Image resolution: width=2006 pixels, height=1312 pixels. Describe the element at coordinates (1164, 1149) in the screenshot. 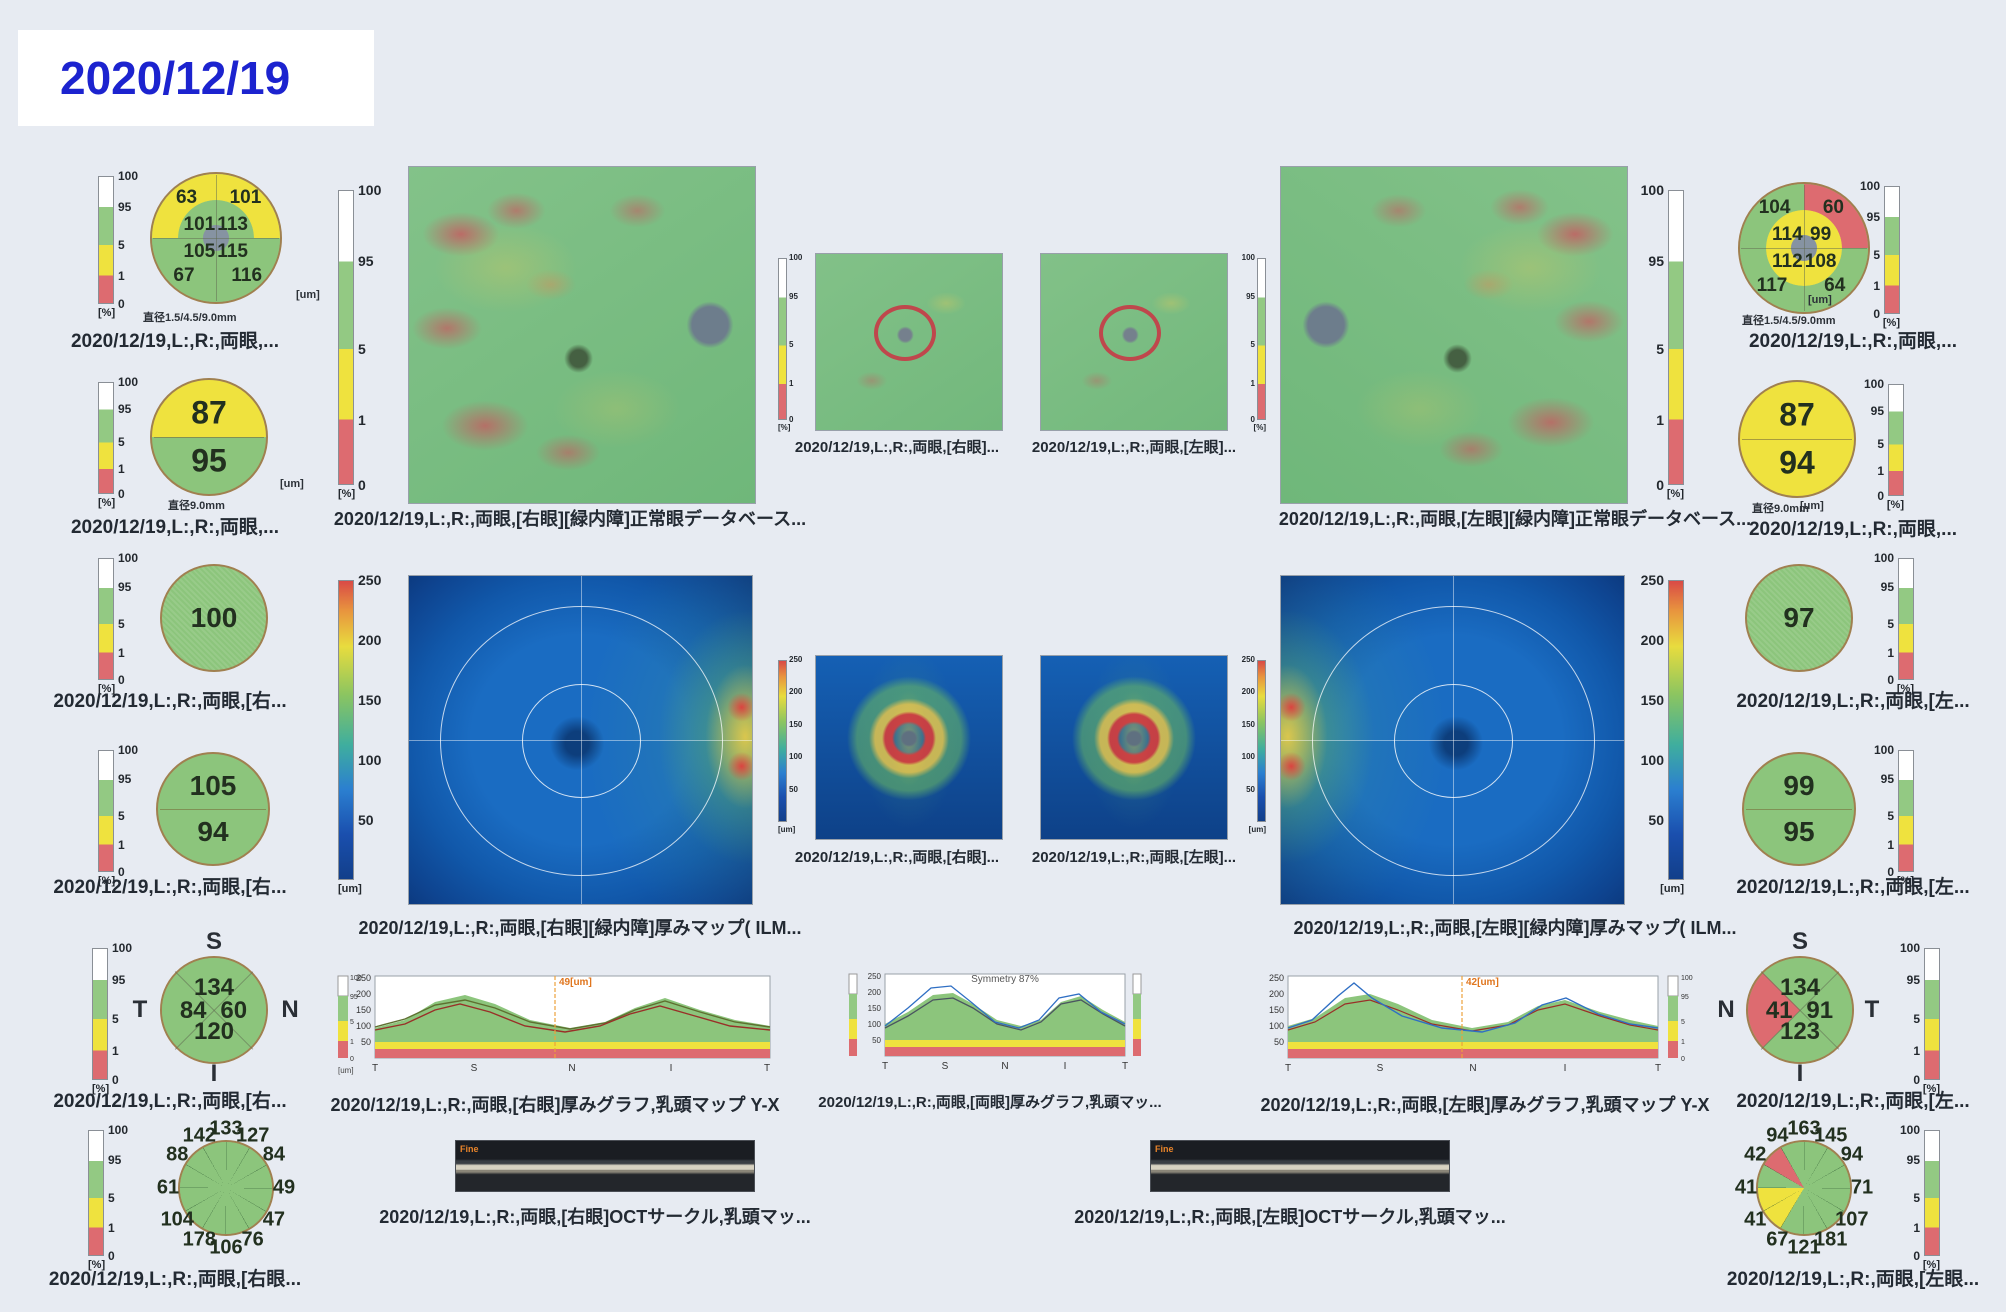

I see `scan-quality-chip: Fine` at that location.